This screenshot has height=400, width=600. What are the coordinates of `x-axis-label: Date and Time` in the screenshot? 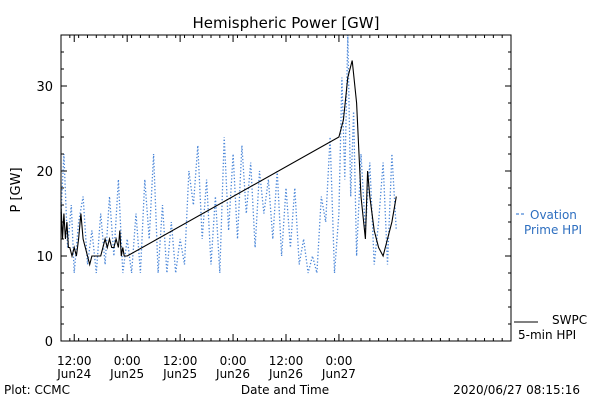 It's located at (285, 390).